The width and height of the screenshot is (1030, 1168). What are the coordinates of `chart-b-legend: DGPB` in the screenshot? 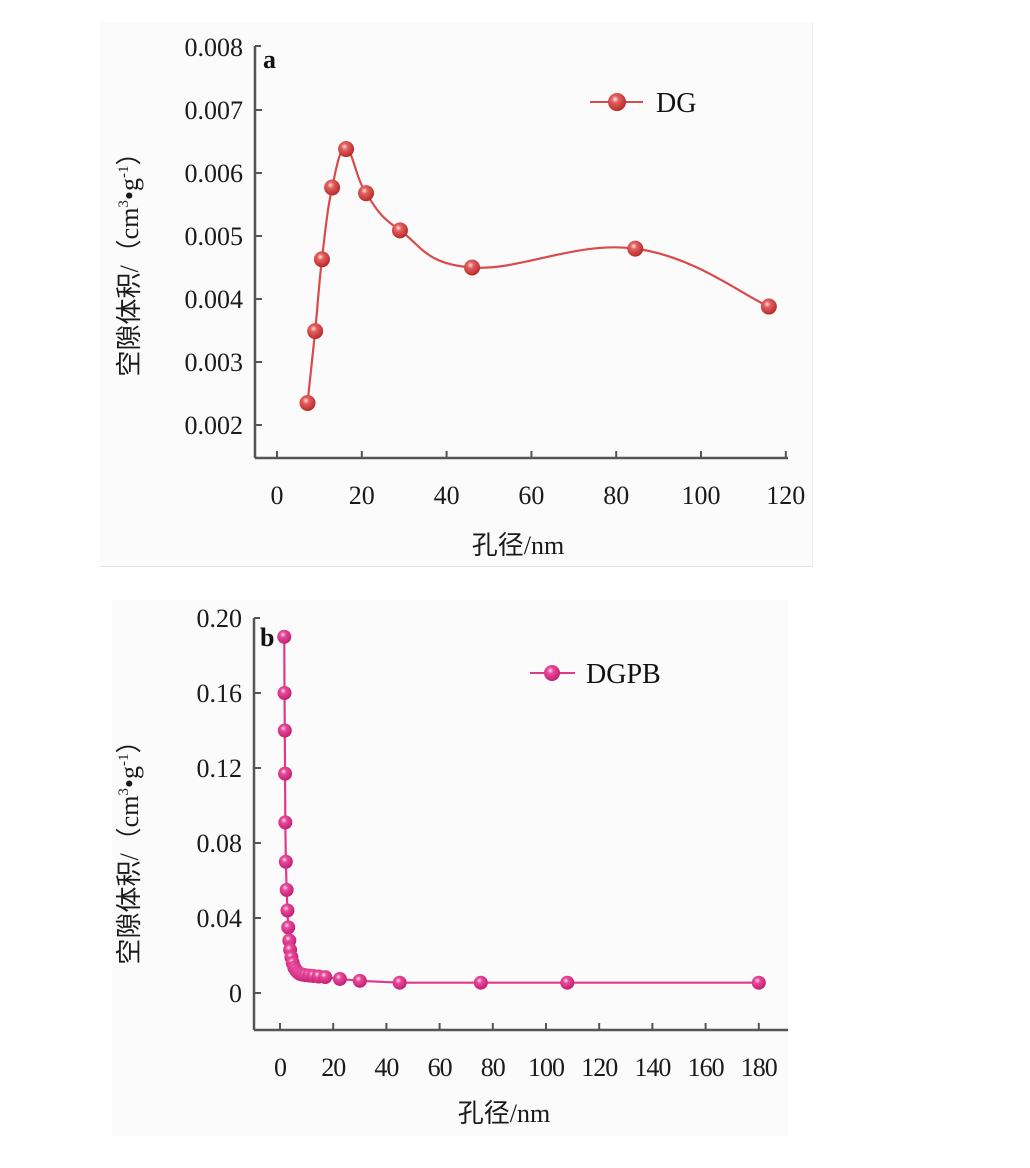 It's located at (595, 674).